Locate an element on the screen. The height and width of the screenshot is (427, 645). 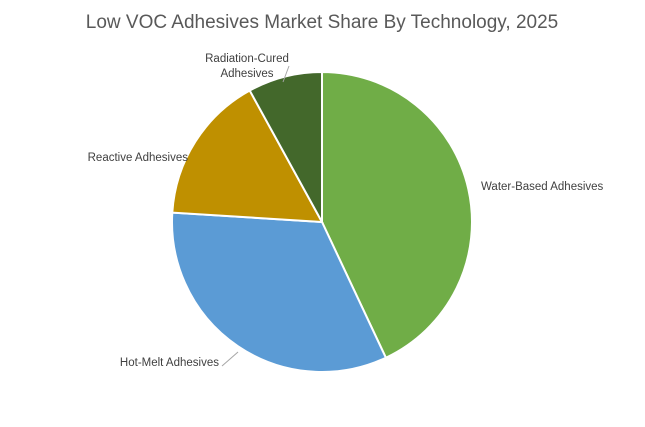
pie-slice-hot-melt-adhesives is located at coordinates (279, 292).